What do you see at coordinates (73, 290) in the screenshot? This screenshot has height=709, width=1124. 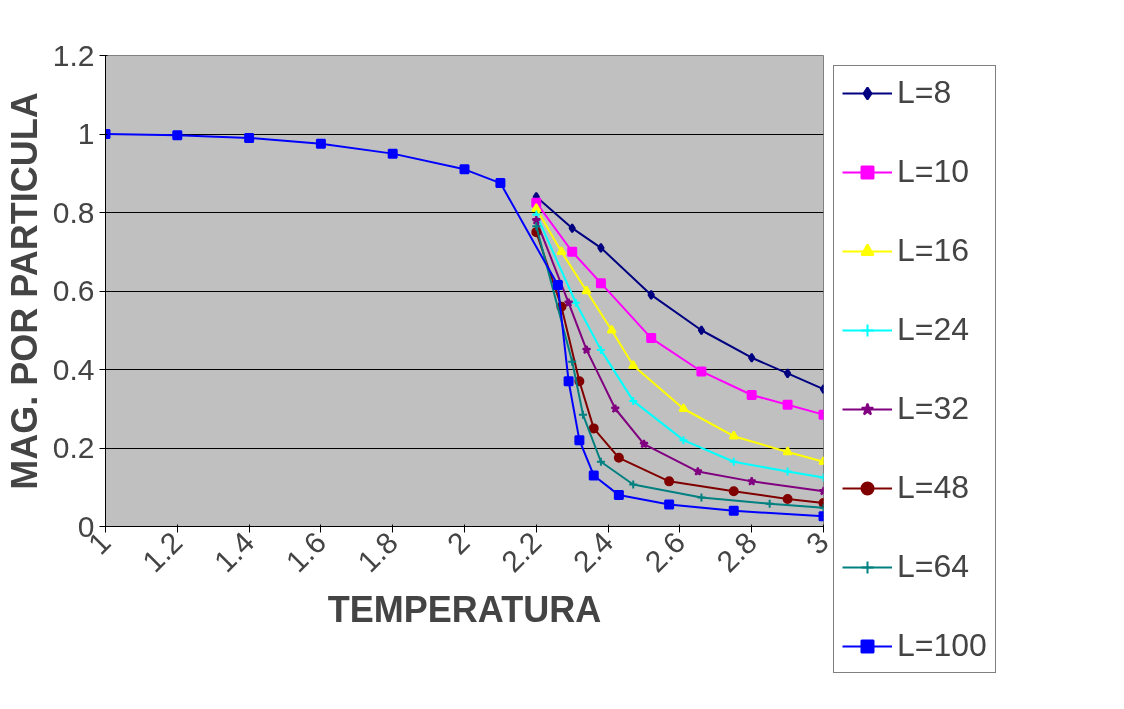 I see `y-tick-label: 0.6` at bounding box center [73, 290].